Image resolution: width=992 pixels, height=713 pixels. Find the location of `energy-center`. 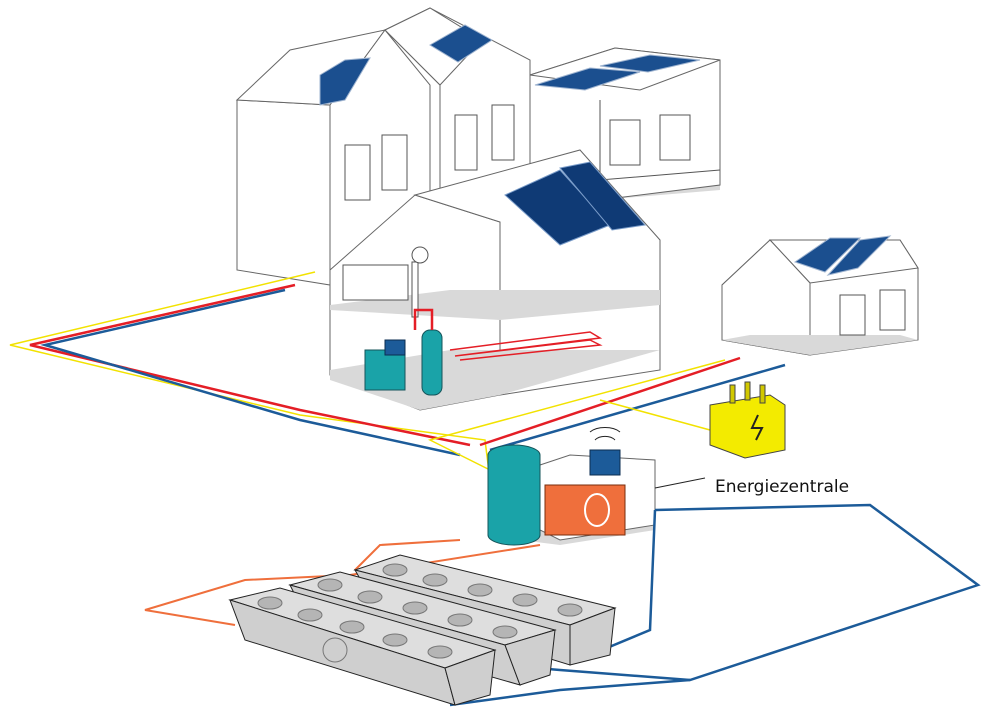

energy-center is located at coordinates (596, 486).